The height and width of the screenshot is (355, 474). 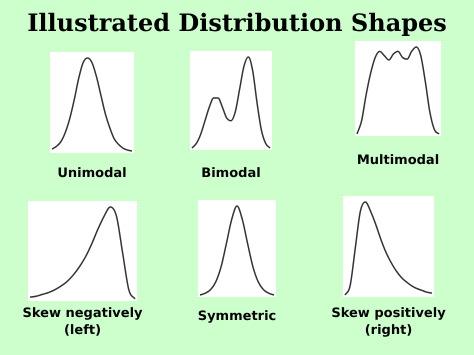 I want to click on x-axis-title: Multimodal, so click(x=398, y=160).